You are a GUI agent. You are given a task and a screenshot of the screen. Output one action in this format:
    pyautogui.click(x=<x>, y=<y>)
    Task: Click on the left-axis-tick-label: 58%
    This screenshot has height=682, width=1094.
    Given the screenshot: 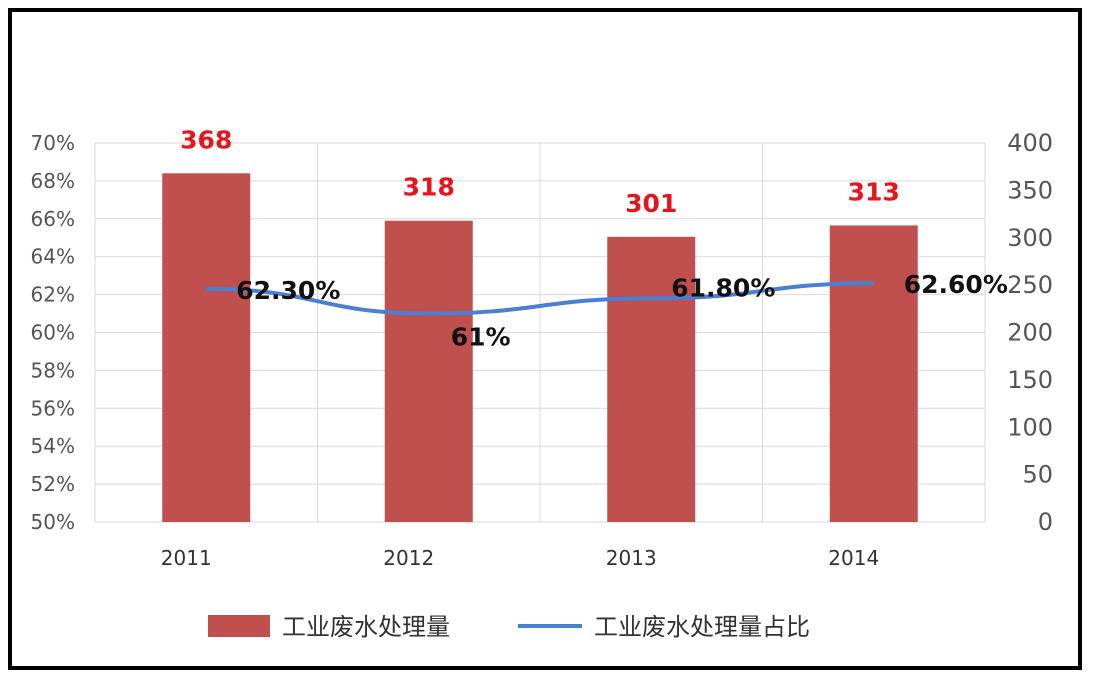 What is the action you would take?
    pyautogui.click(x=53, y=370)
    